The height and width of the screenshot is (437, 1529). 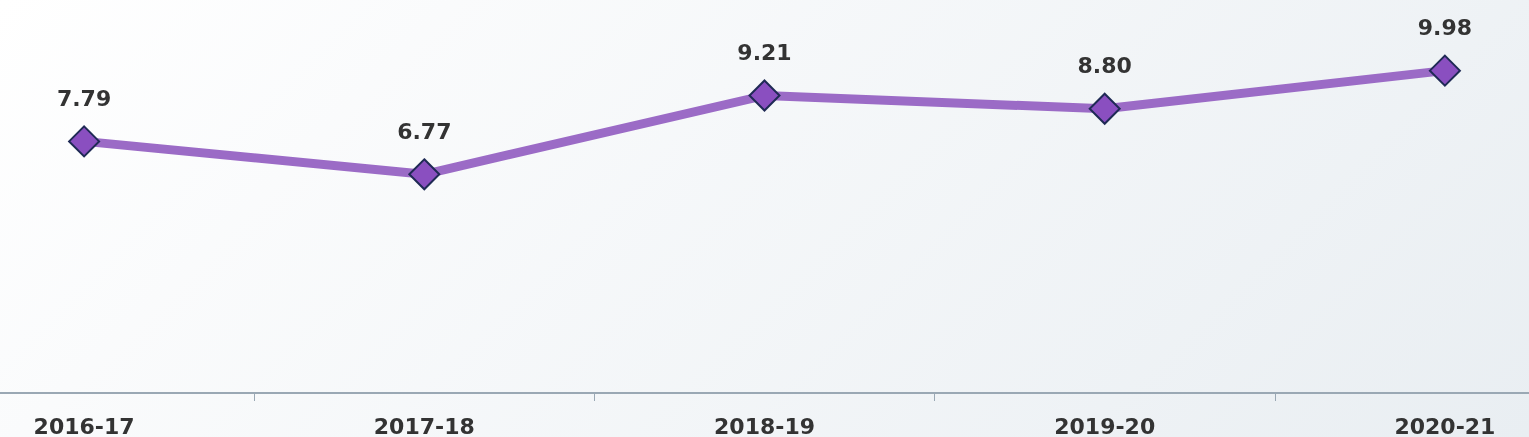 What do you see at coordinates (84, 98) in the screenshot?
I see `data-label: 7.79` at bounding box center [84, 98].